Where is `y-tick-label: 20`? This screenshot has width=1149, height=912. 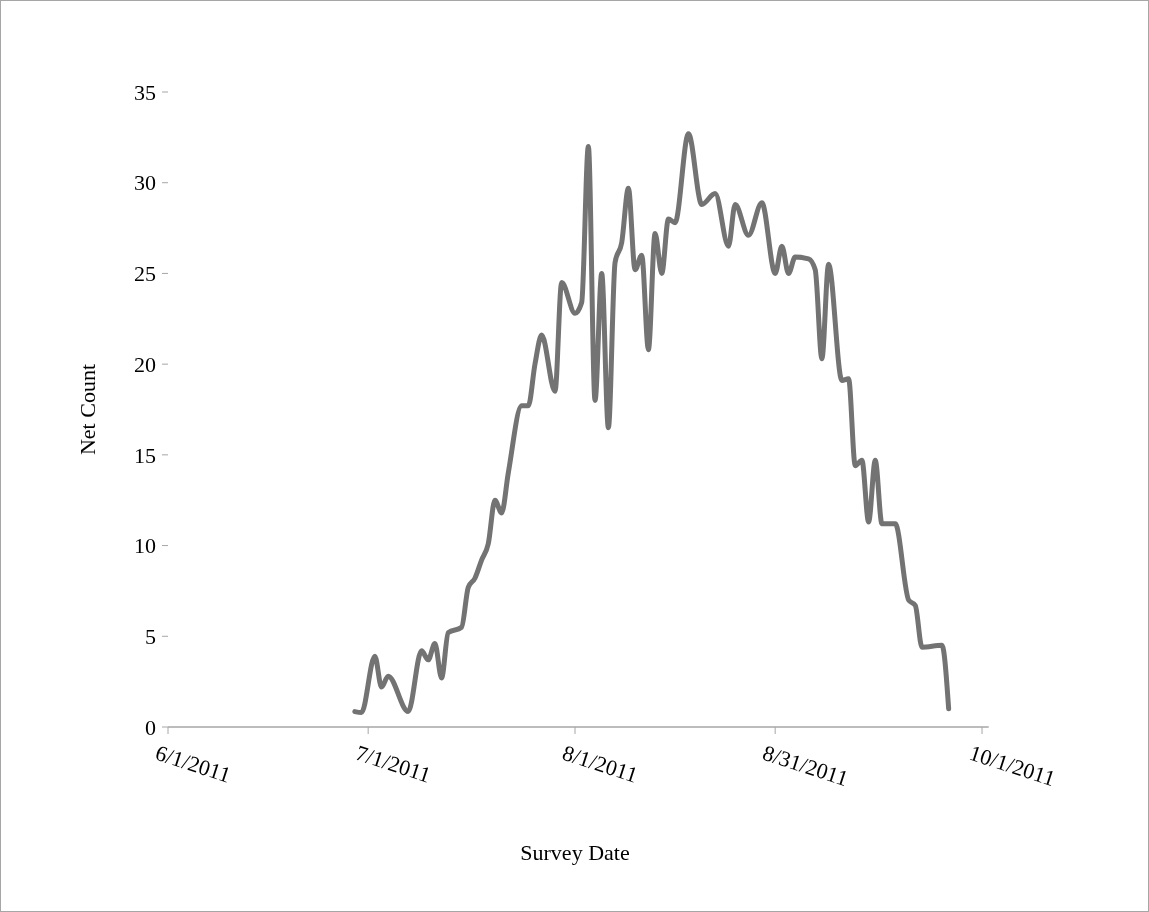
y-tick-label: 20 is located at coordinates (145, 364).